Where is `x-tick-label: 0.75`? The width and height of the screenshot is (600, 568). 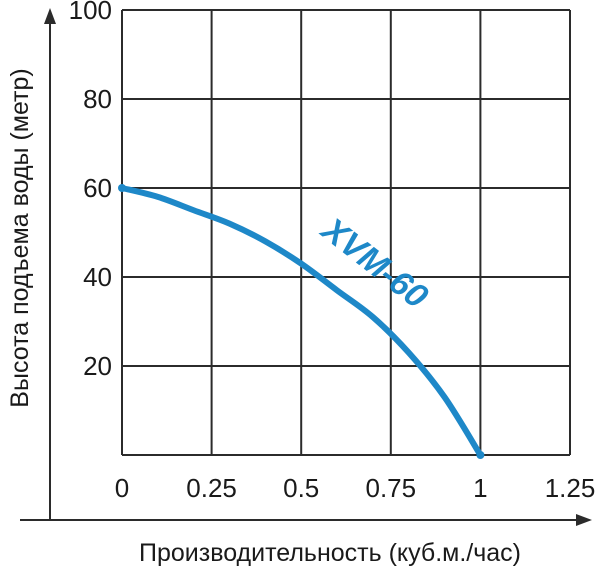
x-tick-label: 0.75 is located at coordinates (390, 488).